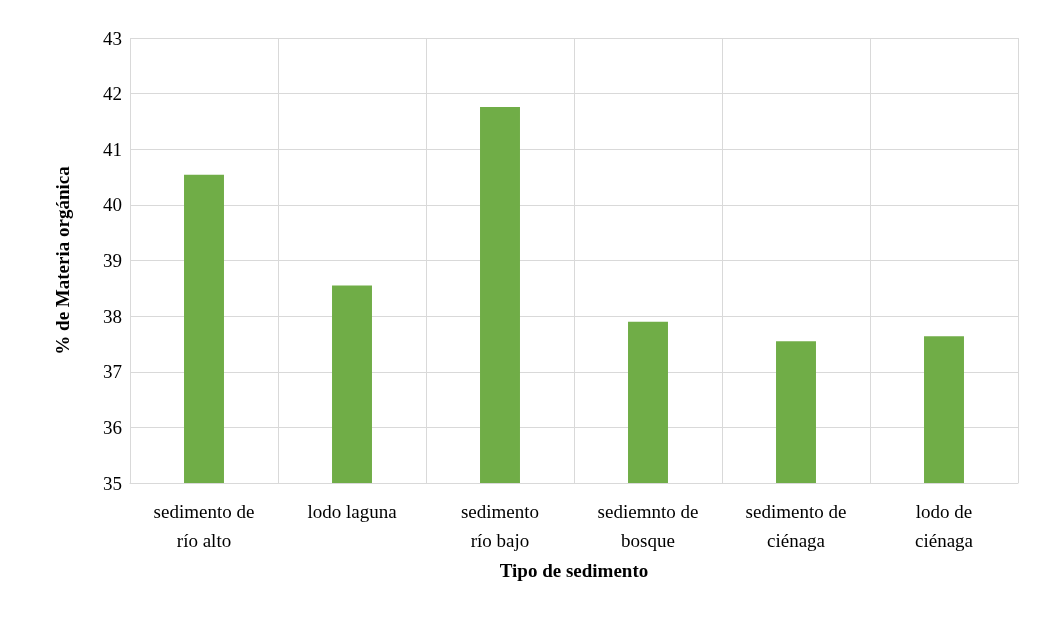 The width and height of the screenshot is (1038, 626). I want to click on y-tick-label: 43, so click(112, 38).